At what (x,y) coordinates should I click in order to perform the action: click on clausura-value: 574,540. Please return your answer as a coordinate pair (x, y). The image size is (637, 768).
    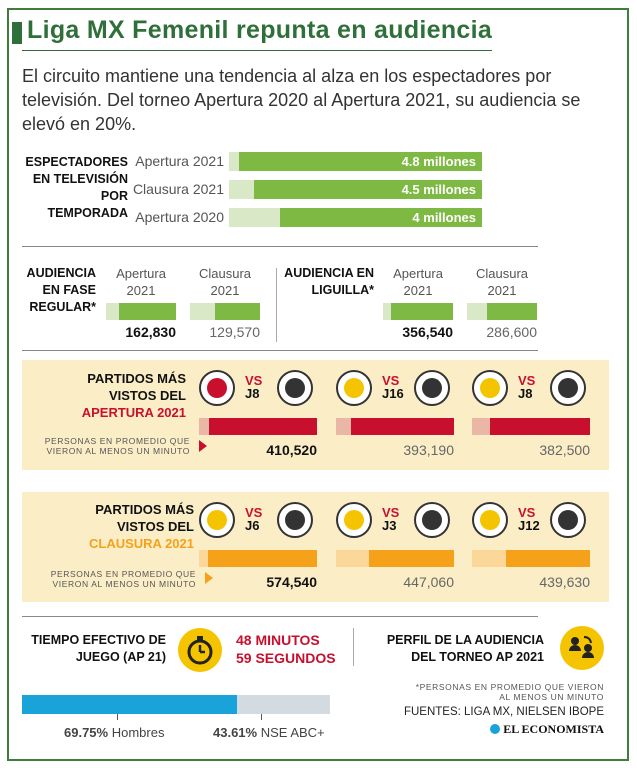
    Looking at the image, I should click on (291, 582).